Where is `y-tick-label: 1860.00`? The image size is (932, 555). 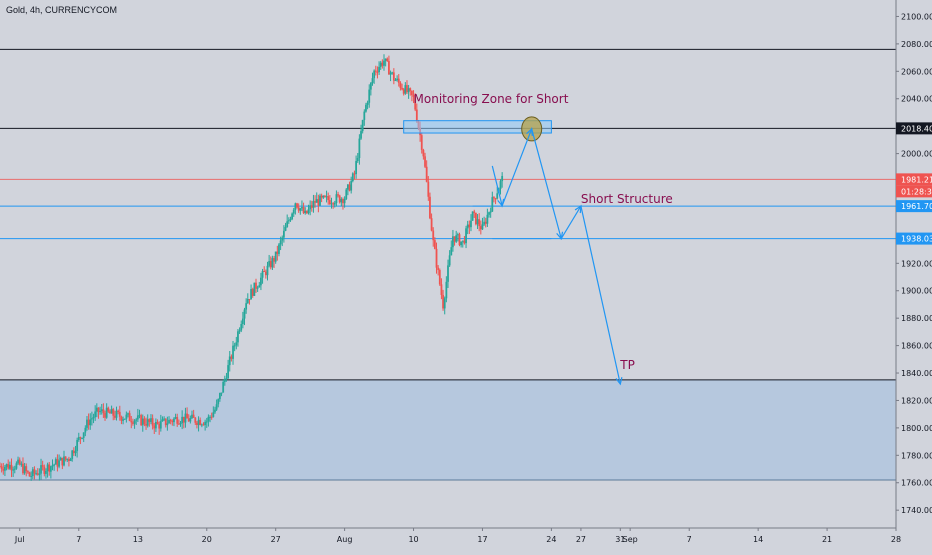
y-tick-label: 1860.00 is located at coordinates (916, 346).